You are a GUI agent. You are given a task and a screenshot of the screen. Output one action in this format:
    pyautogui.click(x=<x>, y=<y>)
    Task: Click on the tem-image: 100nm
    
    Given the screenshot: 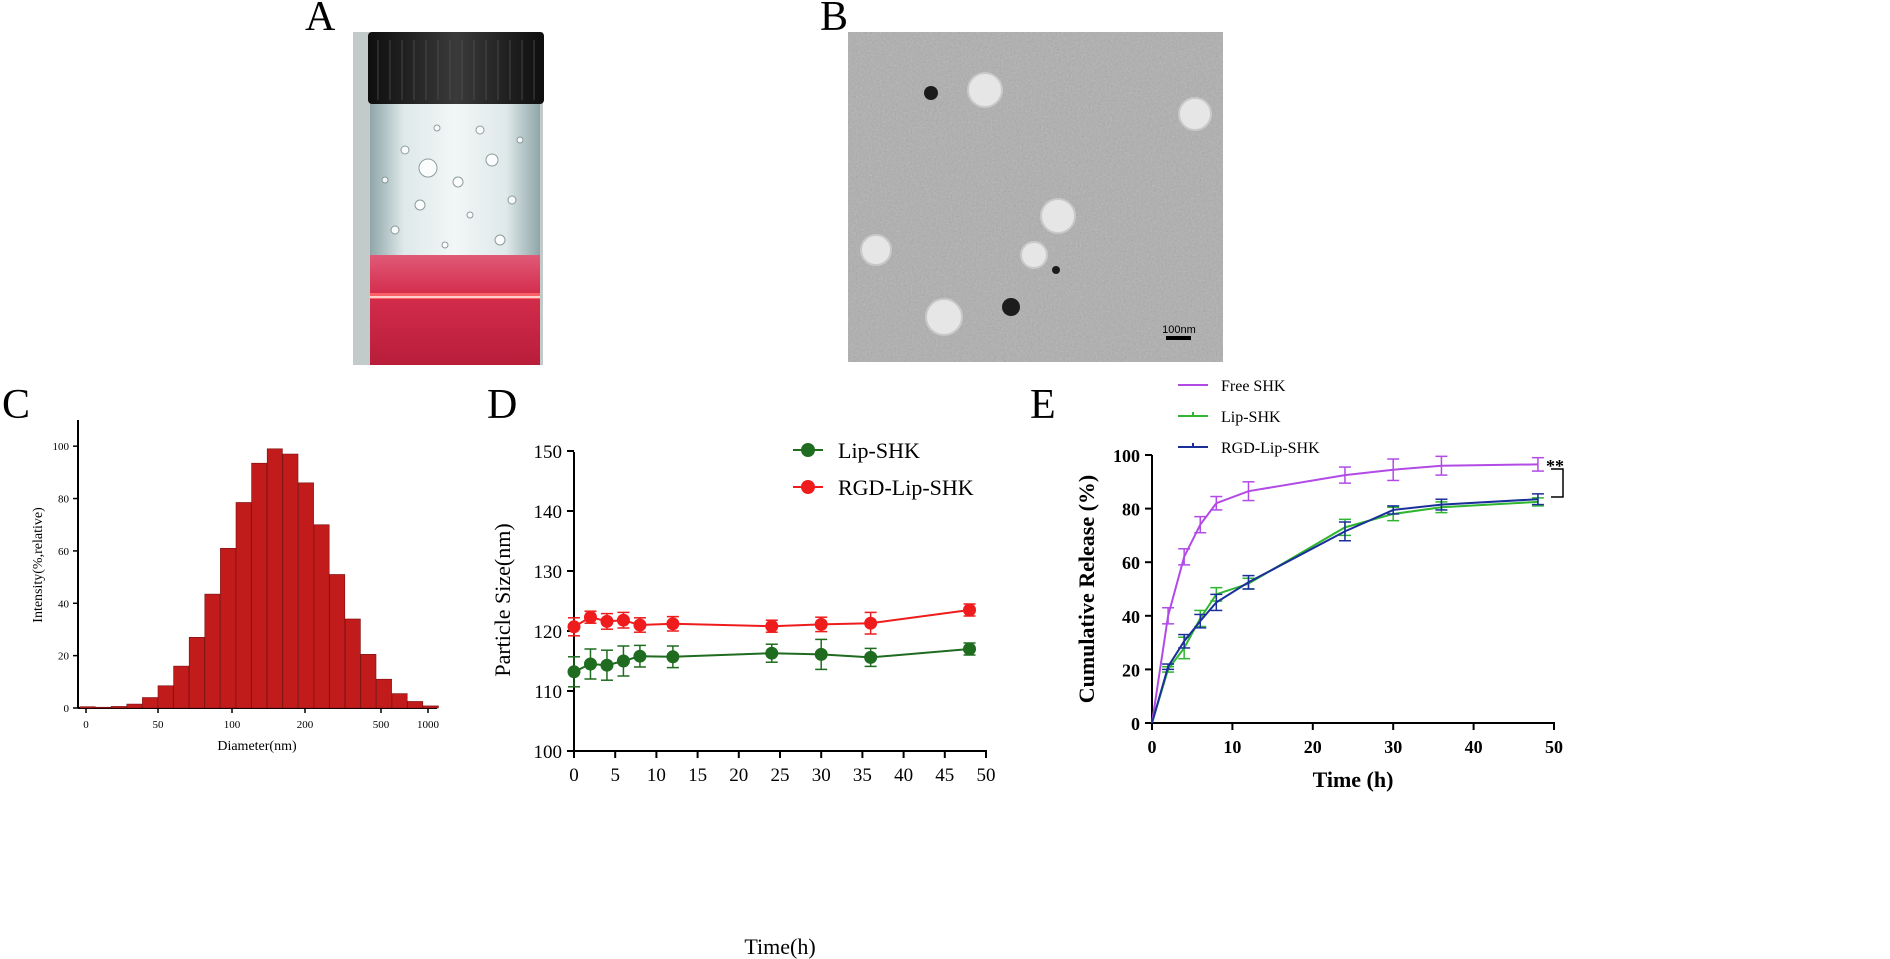 What is the action you would take?
    pyautogui.click(x=1035, y=197)
    